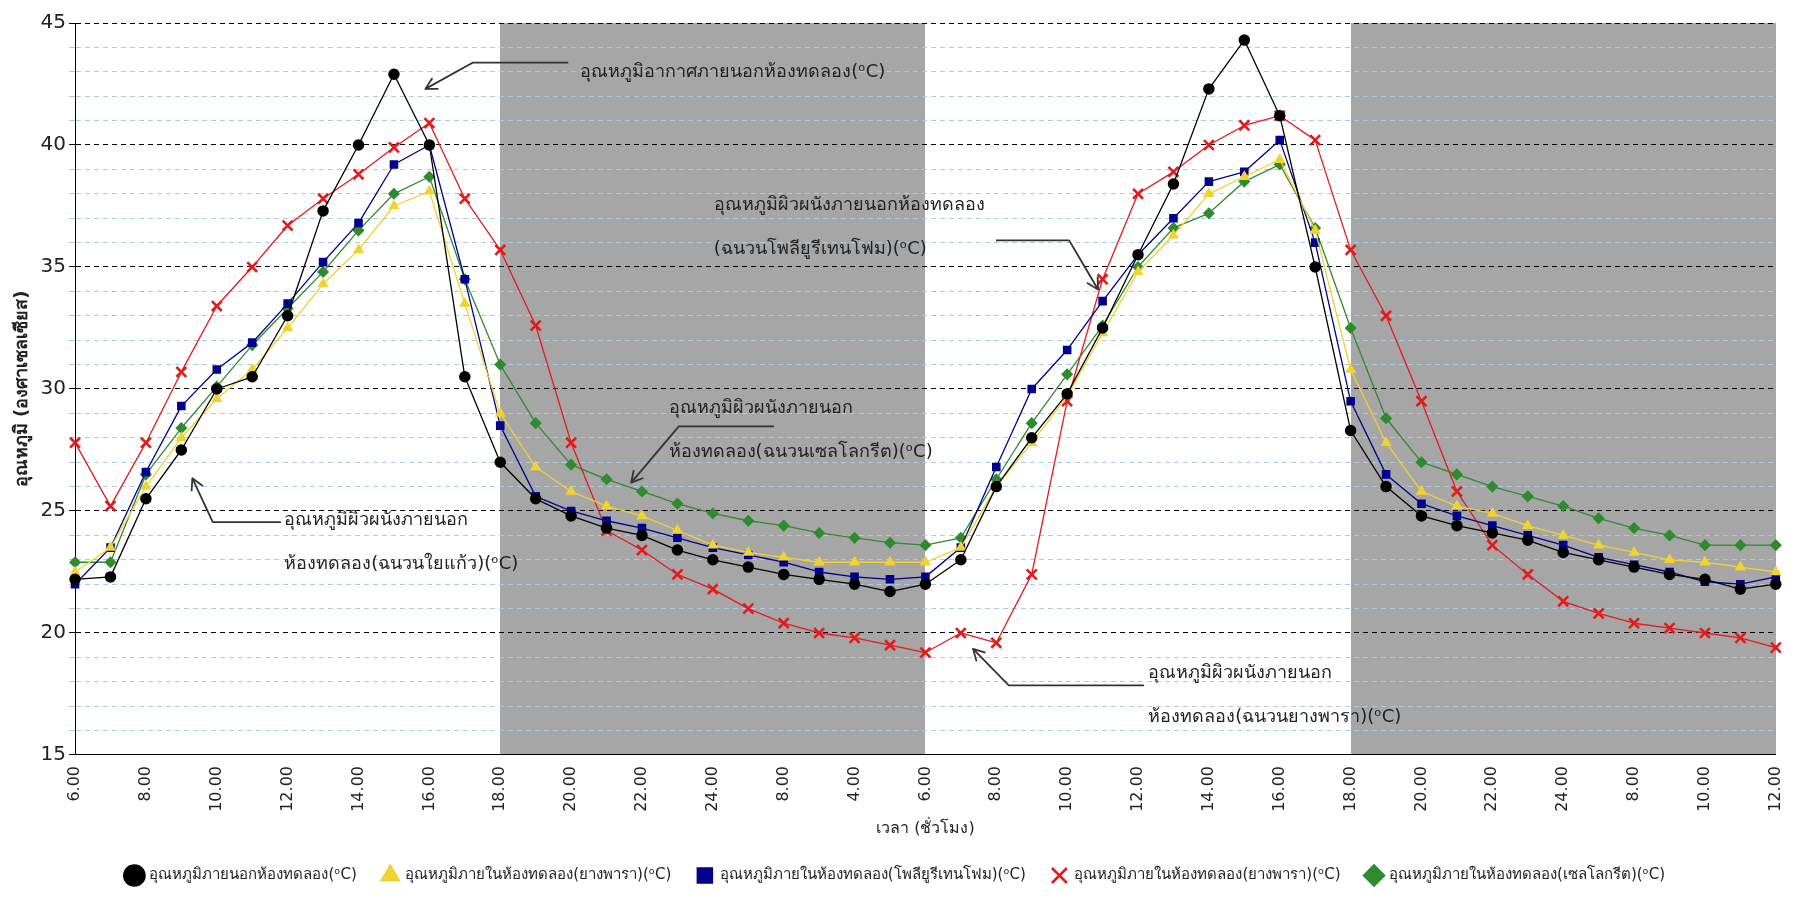  What do you see at coordinates (1527, 875) in the screenshot?
I see `legend-label: อุณหภูมิภายในห้องทดลอง(เซลโลกรีต)(ᵒC)` at bounding box center [1527, 875].